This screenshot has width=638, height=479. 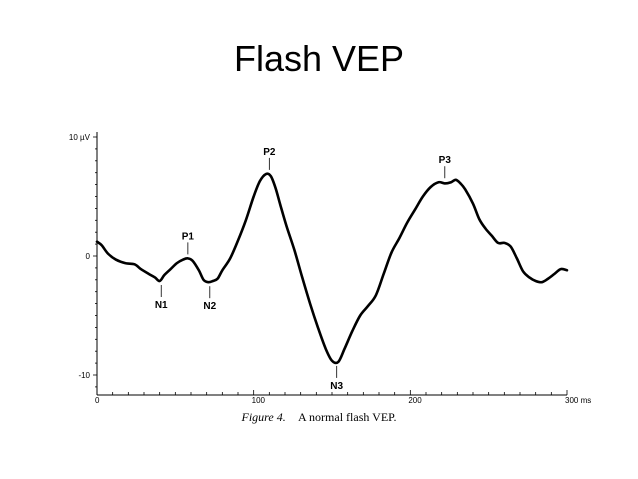 I want to click on x-tick-label: 0, so click(x=97, y=400).